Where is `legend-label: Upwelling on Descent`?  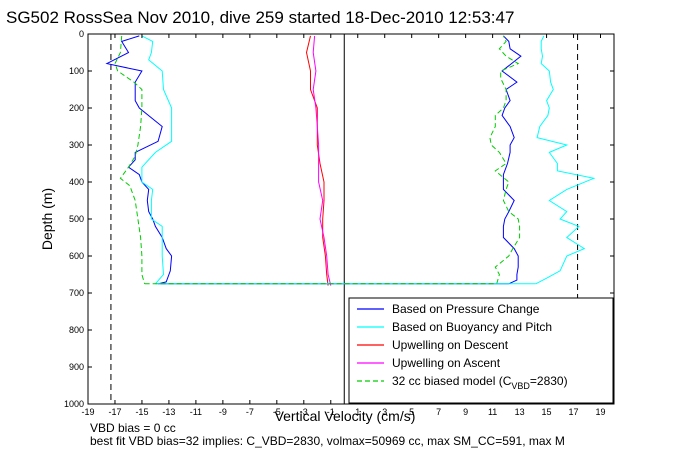
legend-label: Upwelling on Descent is located at coordinates (450, 345).